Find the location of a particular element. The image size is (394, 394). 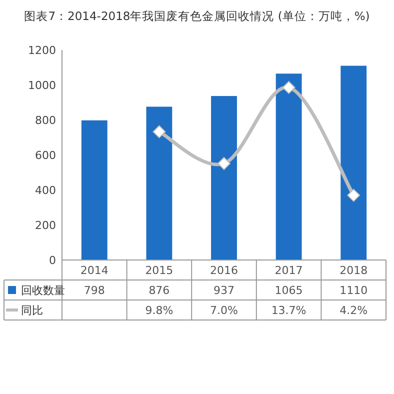

y-tick-label: 800 is located at coordinates (45, 120).